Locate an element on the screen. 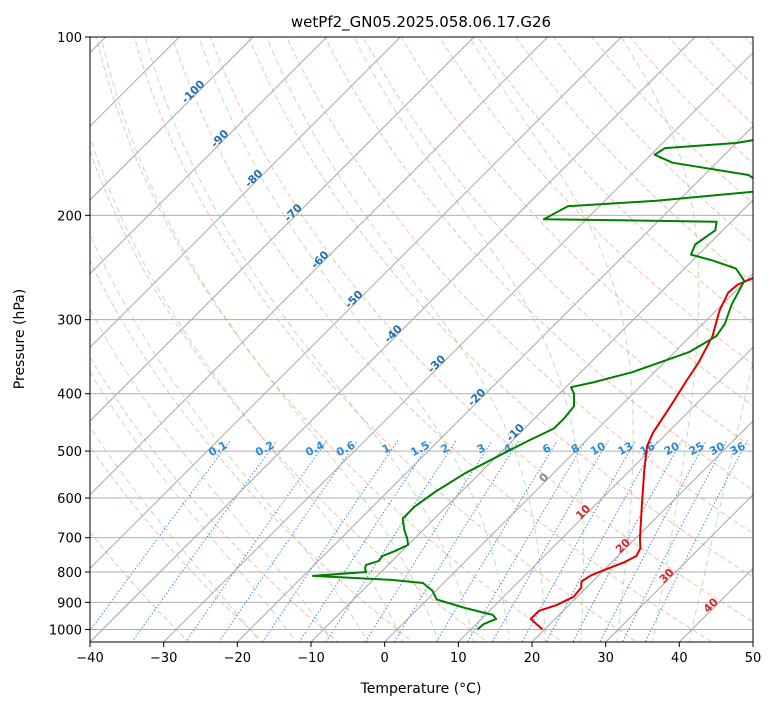 This screenshot has width=775, height=712. y-tick-label: 500 is located at coordinates (69, 452).